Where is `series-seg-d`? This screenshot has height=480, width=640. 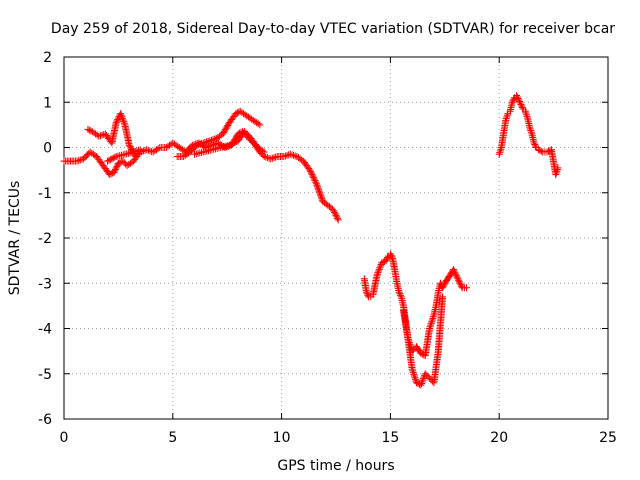 series-seg-d is located at coordinates (124, 155).